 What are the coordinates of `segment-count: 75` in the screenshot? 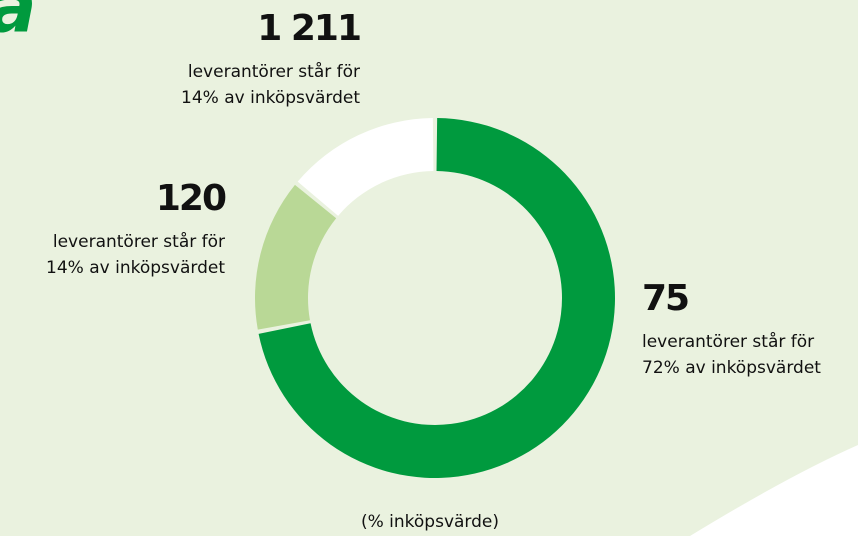 It's located at (665, 298).